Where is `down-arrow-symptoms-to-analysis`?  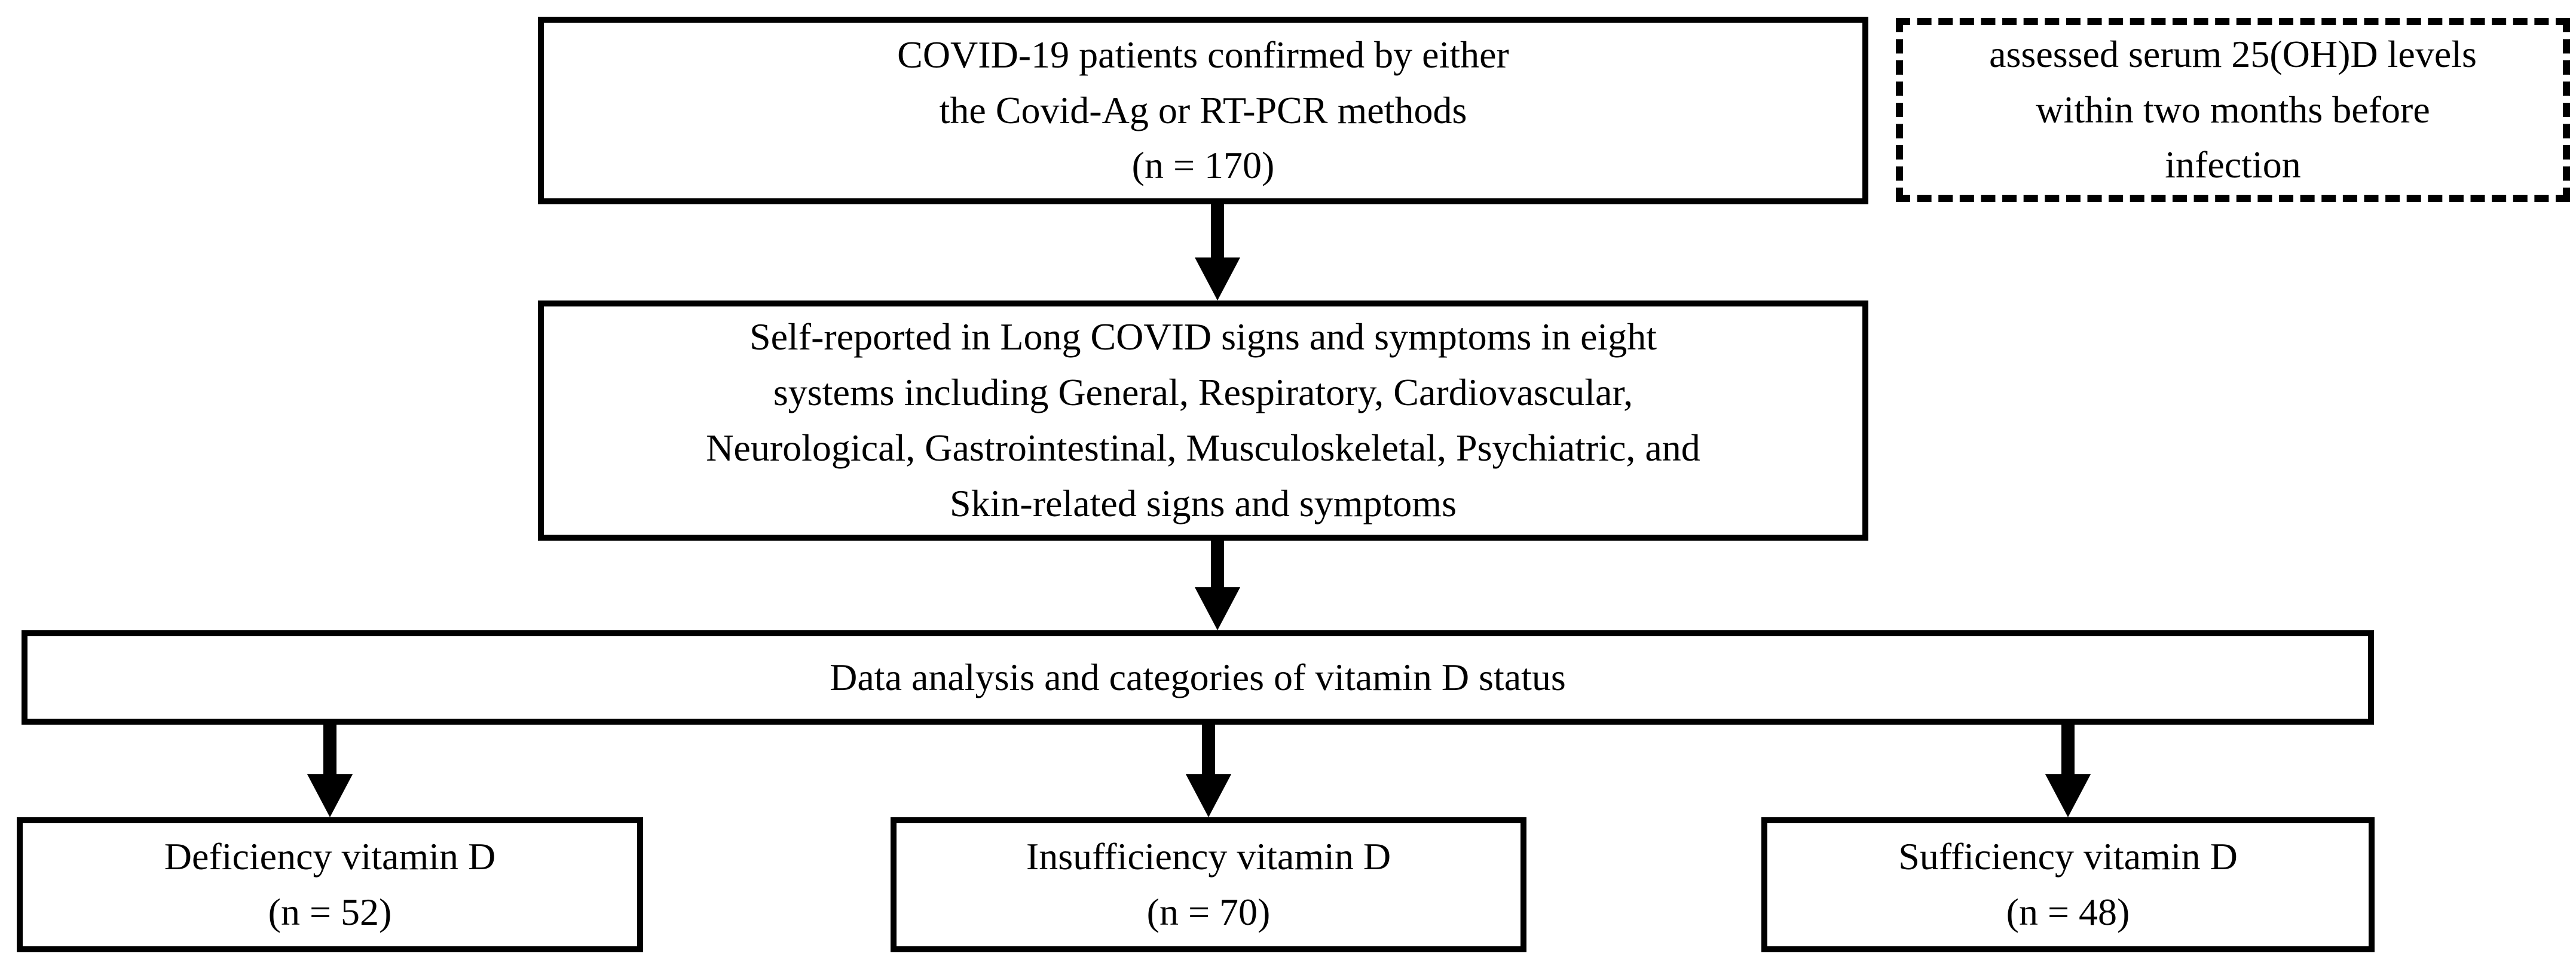 down-arrow-symptoms-to-analysis is located at coordinates (1217, 585).